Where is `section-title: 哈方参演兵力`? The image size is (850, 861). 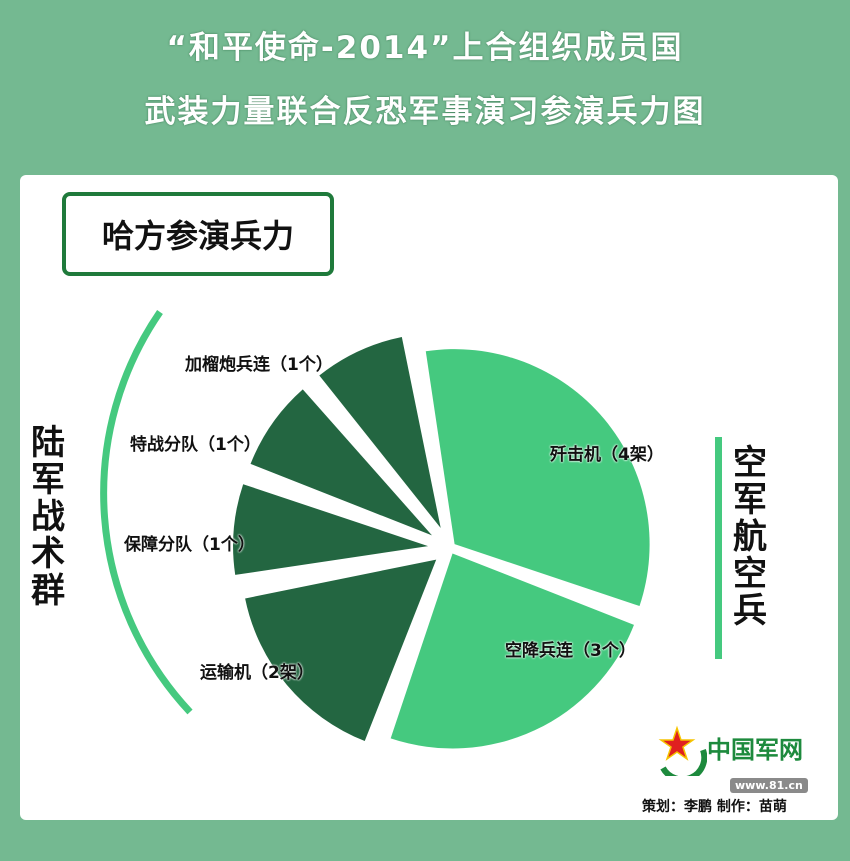
section-title: 哈方参演兵力 is located at coordinates (198, 234).